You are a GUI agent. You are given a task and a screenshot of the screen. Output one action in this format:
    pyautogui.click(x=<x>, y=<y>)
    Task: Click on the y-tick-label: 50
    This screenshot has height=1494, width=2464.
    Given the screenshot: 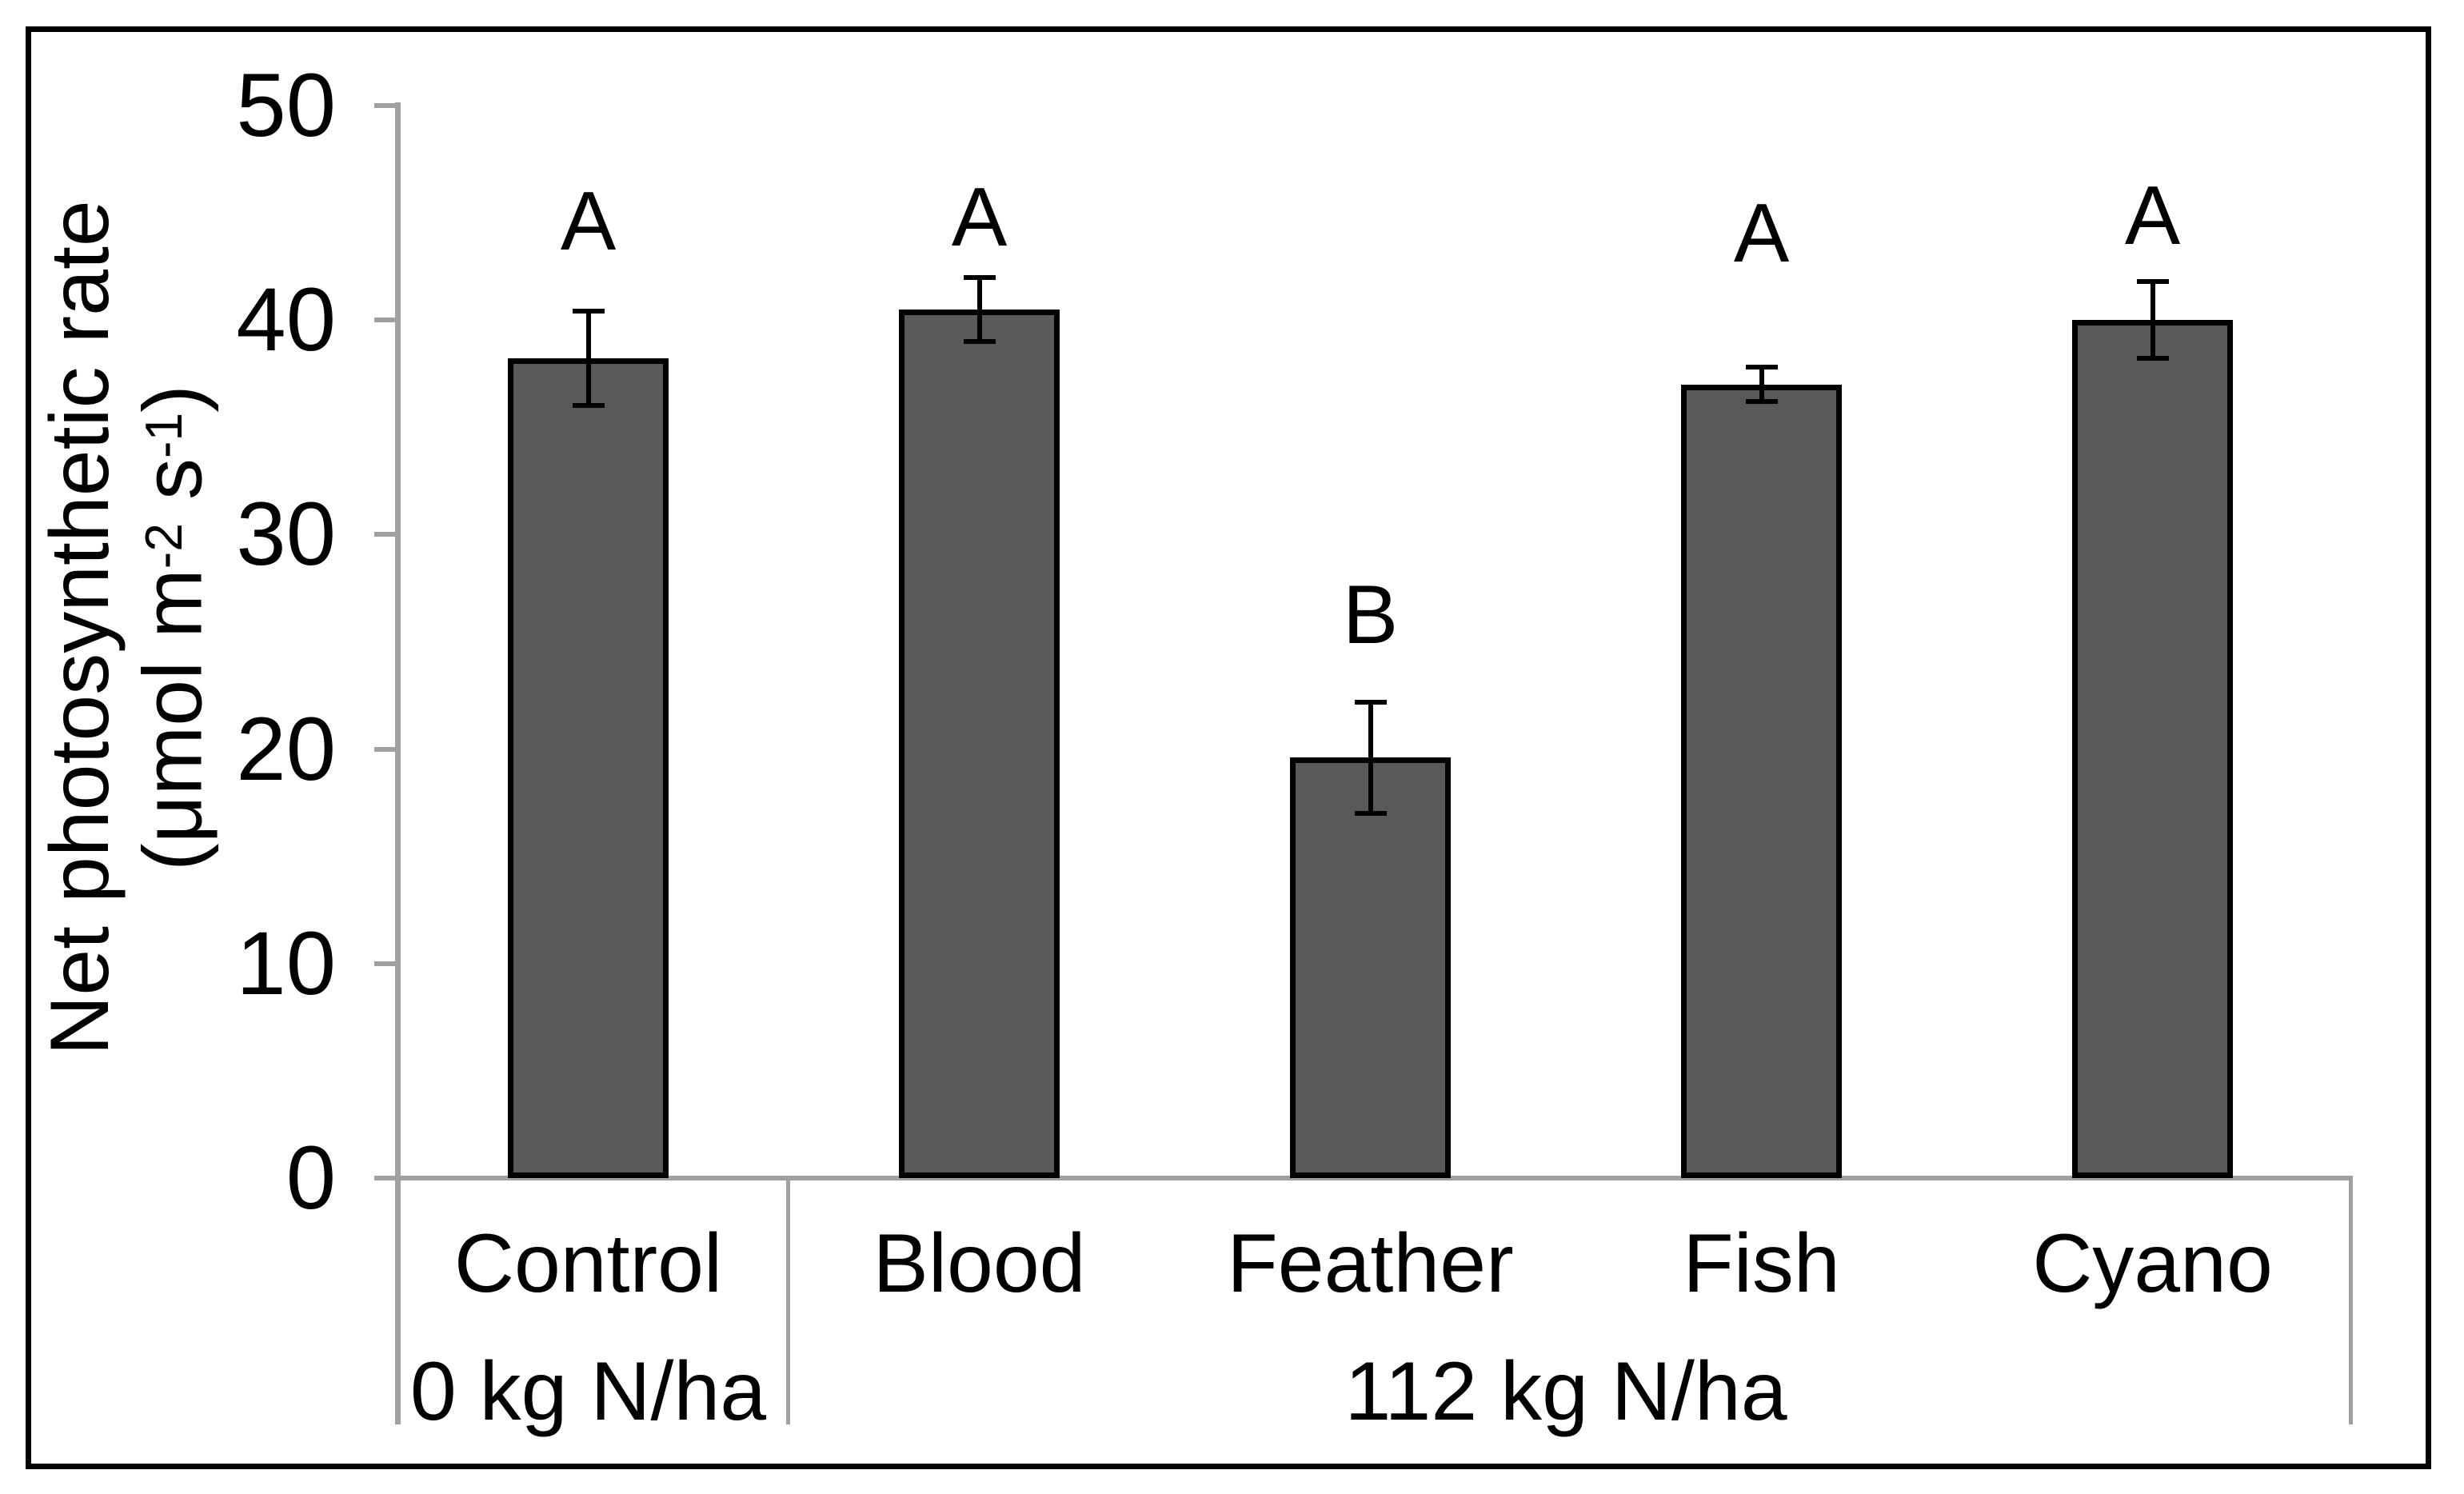 What is the action you would take?
    pyautogui.click(x=286, y=105)
    